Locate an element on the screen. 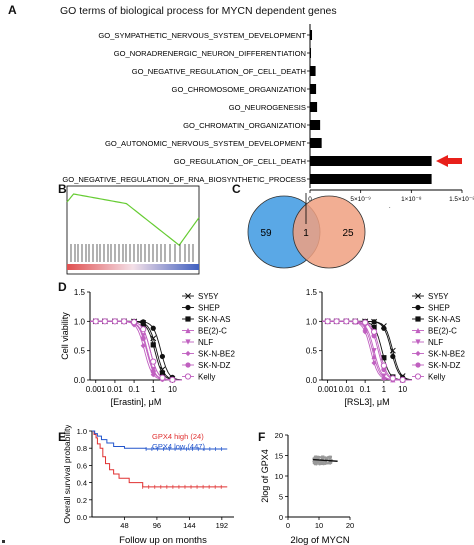 This screenshot has height=545, width=474. y-tick-label: 0 is located at coordinates (281, 517).